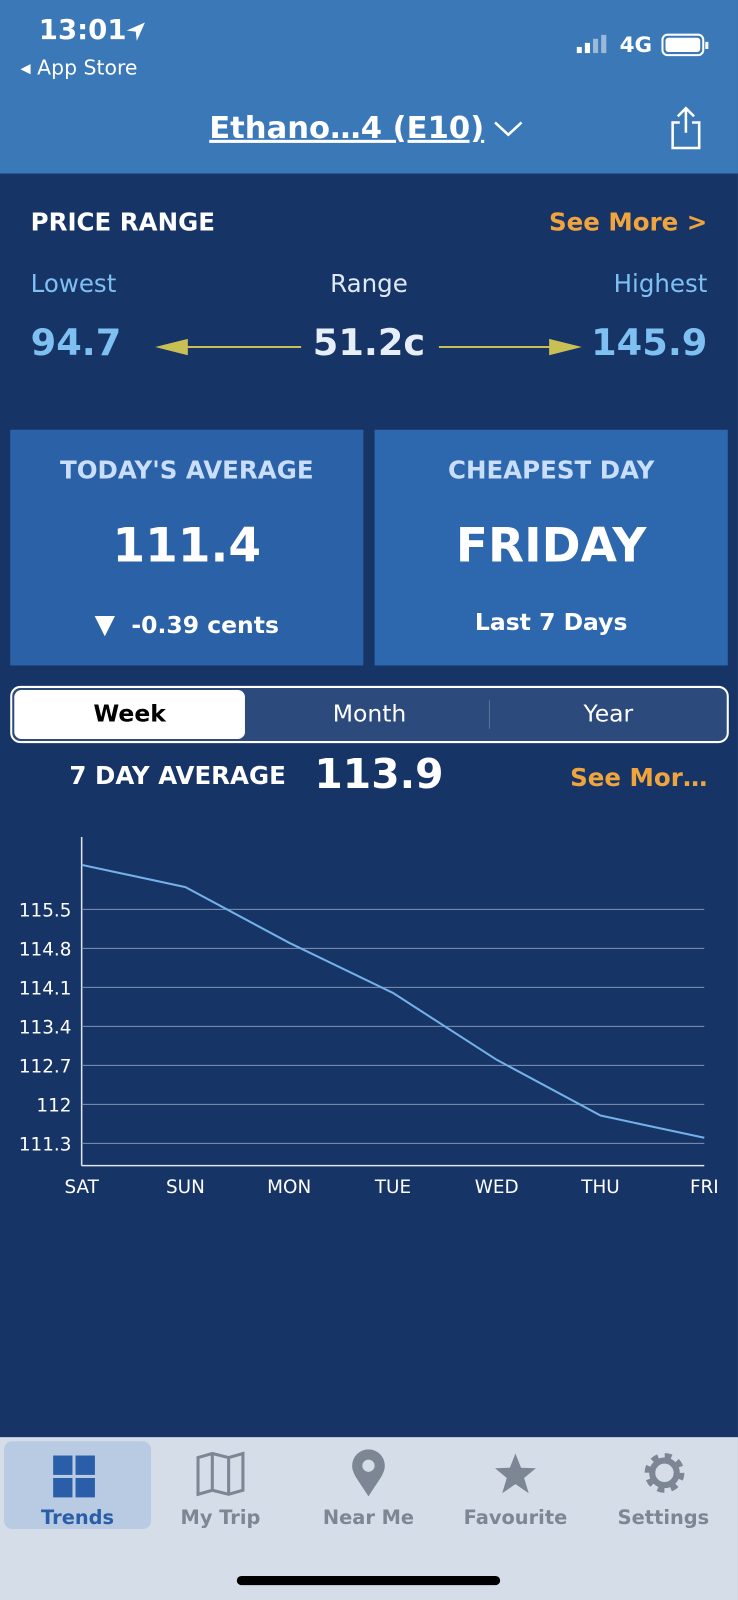  Describe the element at coordinates (497, 1187) in the screenshot. I see `x-tick-label: WED` at that location.